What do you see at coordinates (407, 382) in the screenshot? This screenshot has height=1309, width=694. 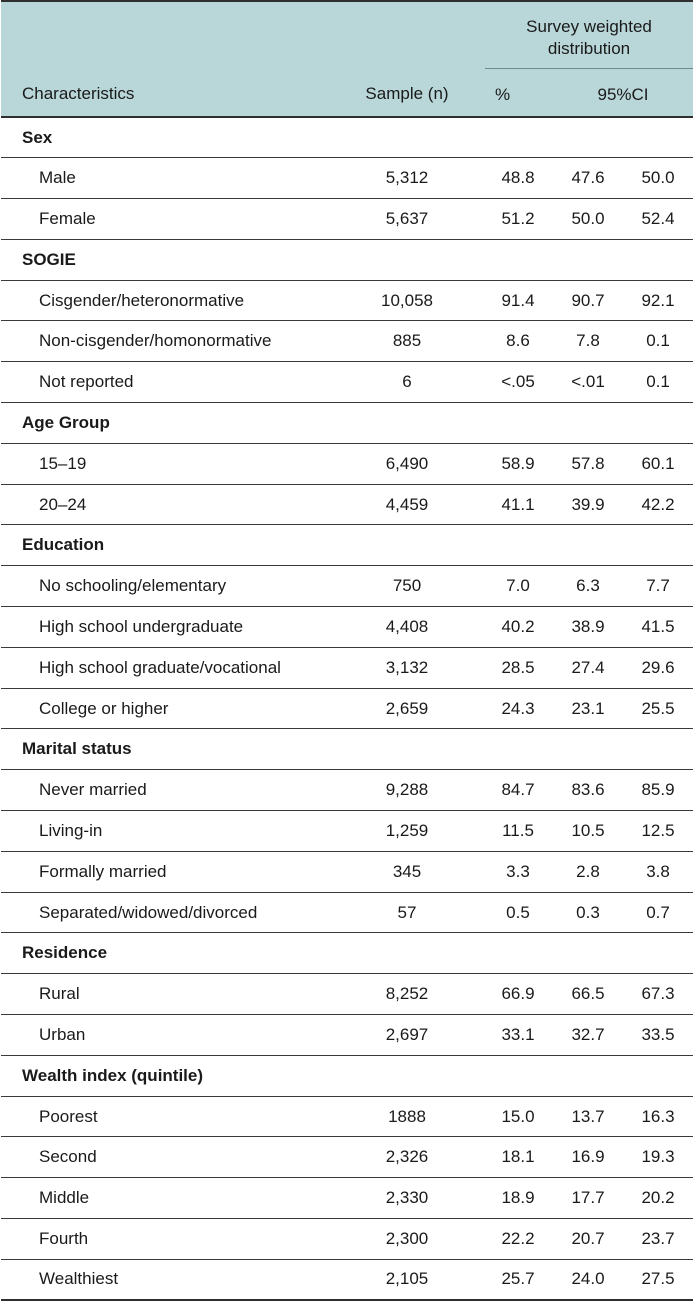 I see `sample-size: 6` at bounding box center [407, 382].